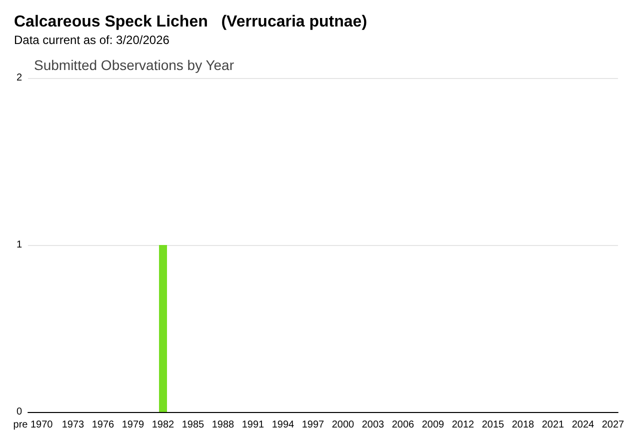 The height and width of the screenshot is (442, 640). What do you see at coordinates (403, 425) in the screenshot?
I see `x-tick-label: 2006` at bounding box center [403, 425].